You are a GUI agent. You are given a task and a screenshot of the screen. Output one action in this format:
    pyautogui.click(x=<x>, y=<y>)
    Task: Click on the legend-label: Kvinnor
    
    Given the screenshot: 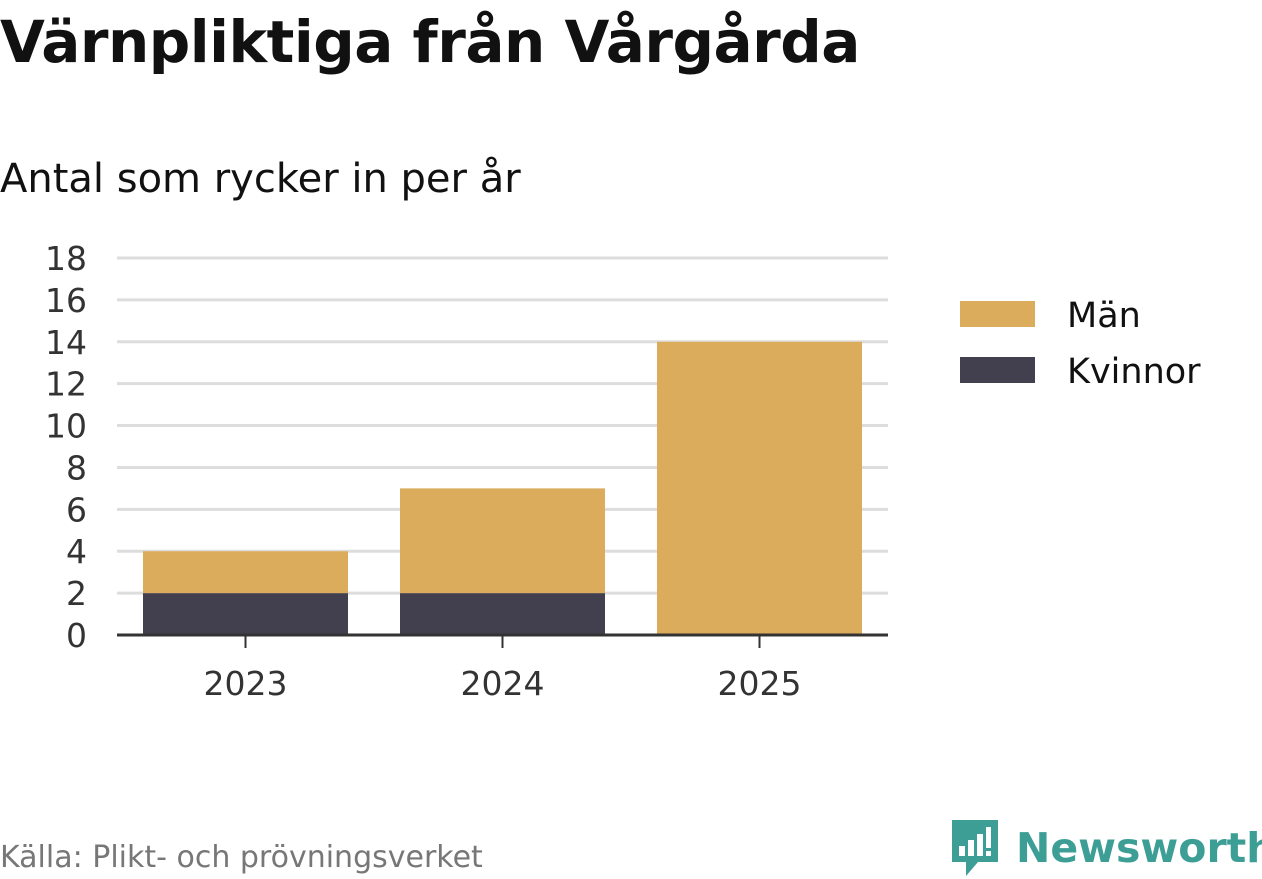 What is the action you would take?
    pyautogui.click(x=1134, y=372)
    